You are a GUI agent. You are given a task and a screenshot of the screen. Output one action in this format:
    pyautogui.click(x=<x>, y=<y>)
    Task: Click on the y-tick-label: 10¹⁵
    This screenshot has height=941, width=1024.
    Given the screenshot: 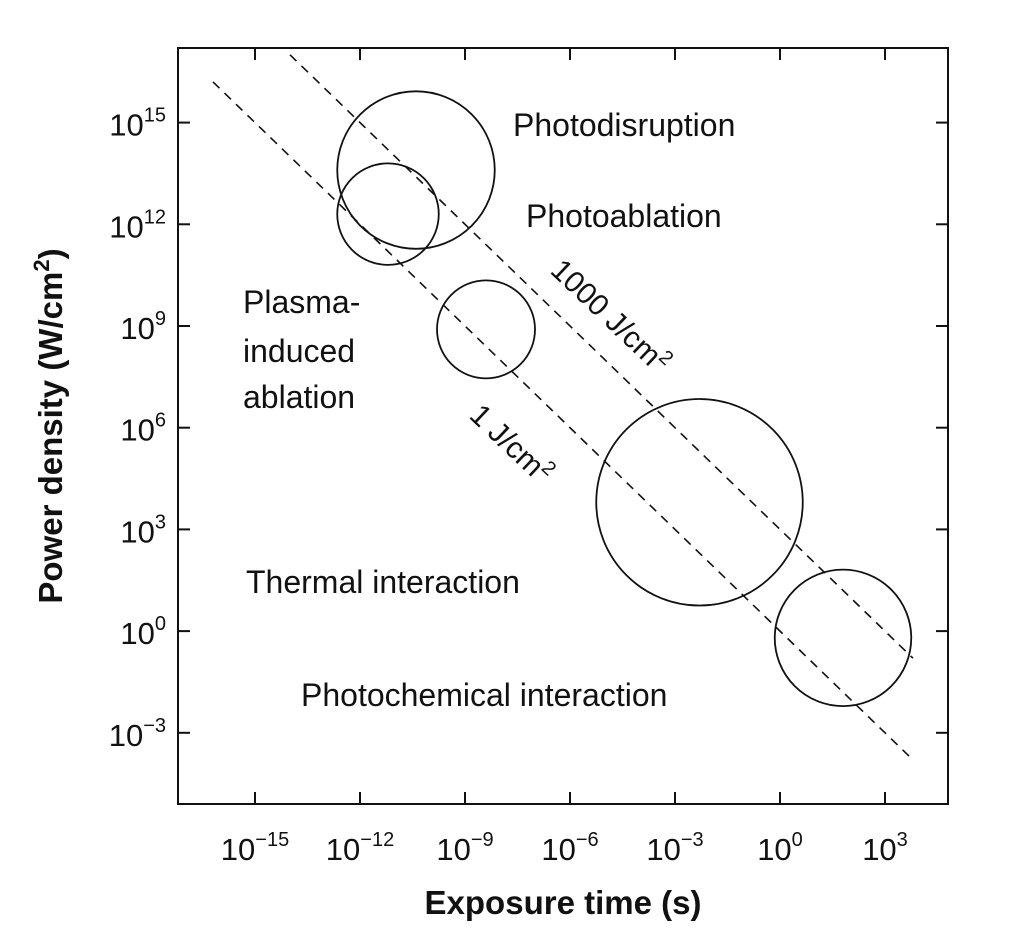 What is the action you would take?
    pyautogui.click(x=137, y=124)
    